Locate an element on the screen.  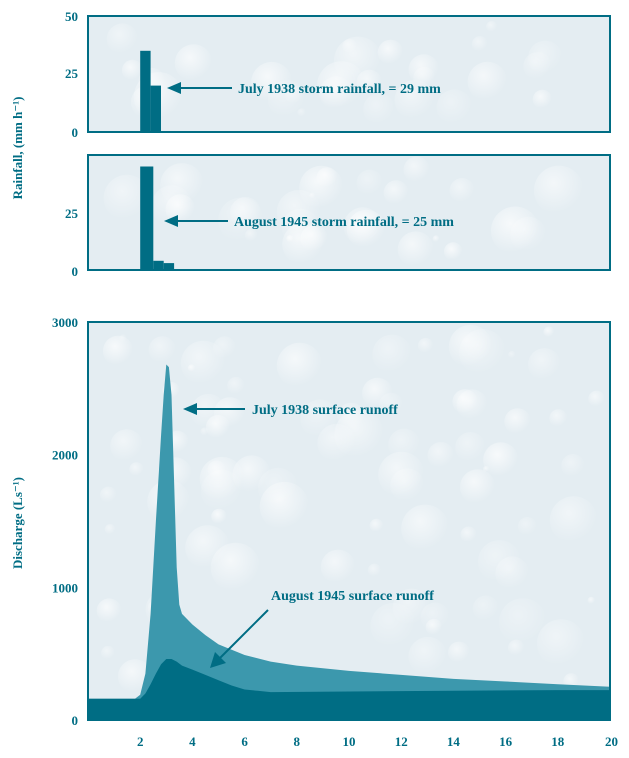
runoff-1945-area is located at coordinates (349, 689).